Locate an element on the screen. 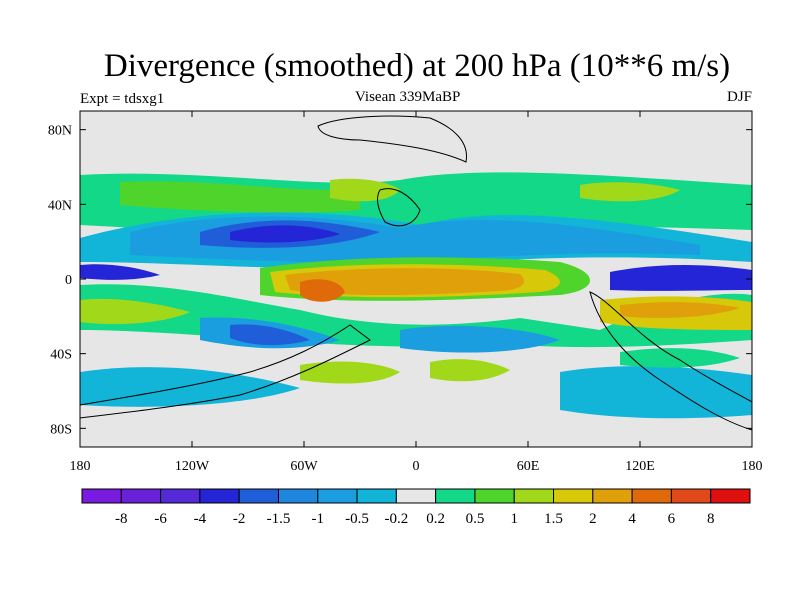 This screenshot has height=600, width=800. colorbar-label: 6 is located at coordinates (672, 519).